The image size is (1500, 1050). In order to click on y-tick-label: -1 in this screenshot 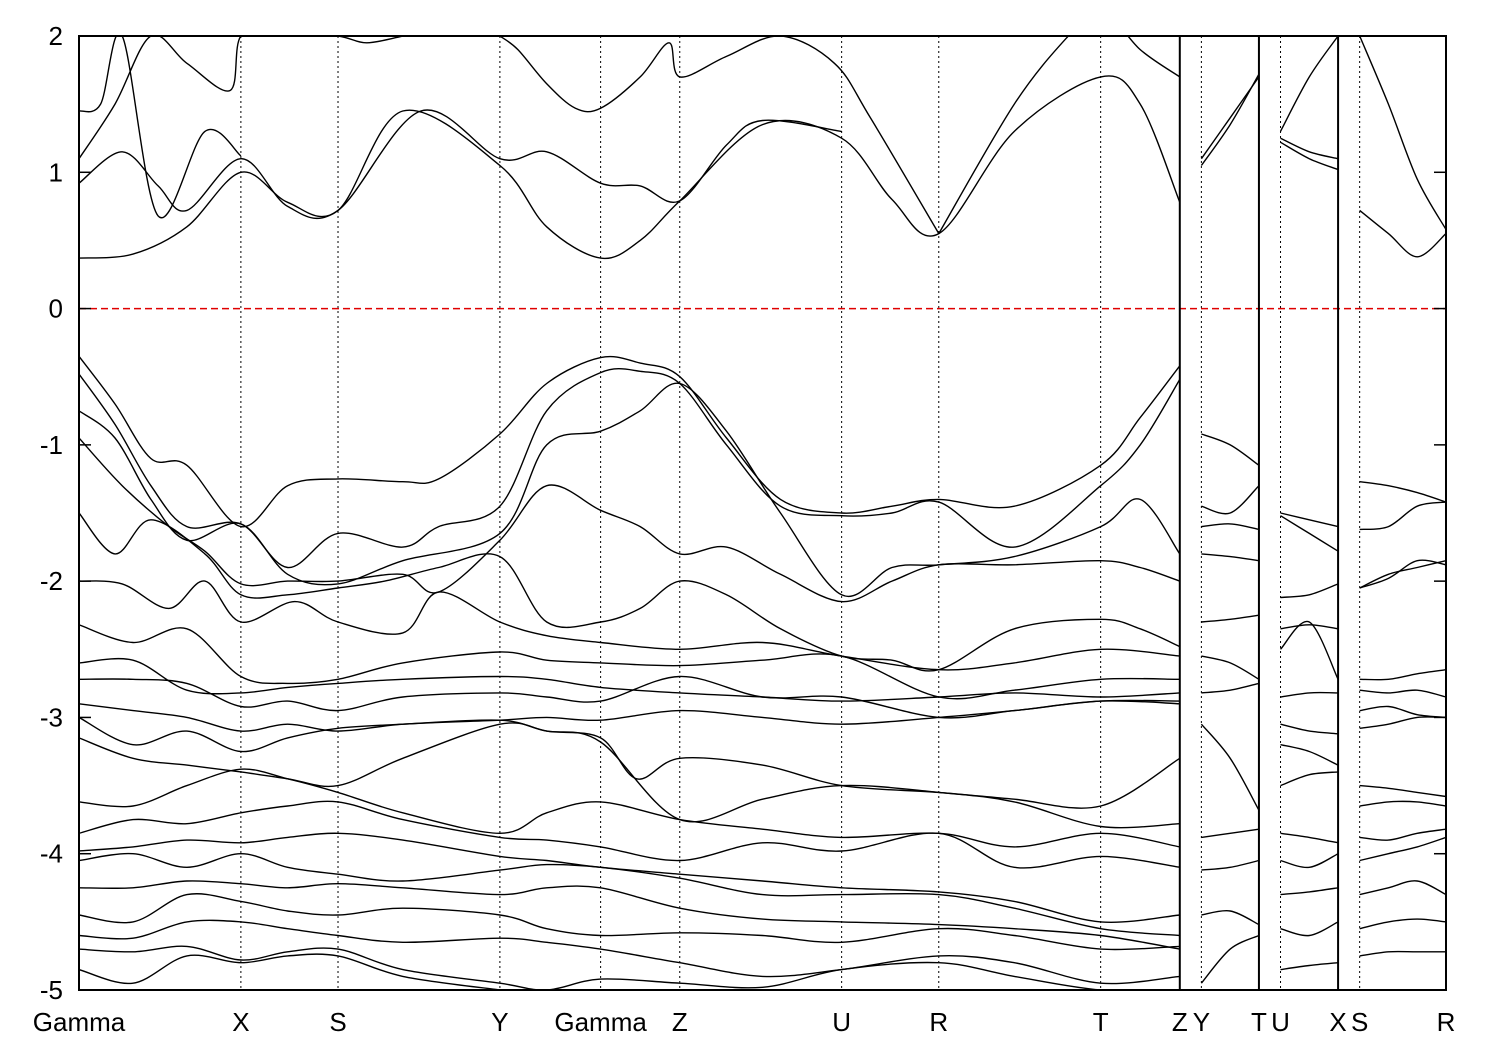, I will do `click(51, 445)`.